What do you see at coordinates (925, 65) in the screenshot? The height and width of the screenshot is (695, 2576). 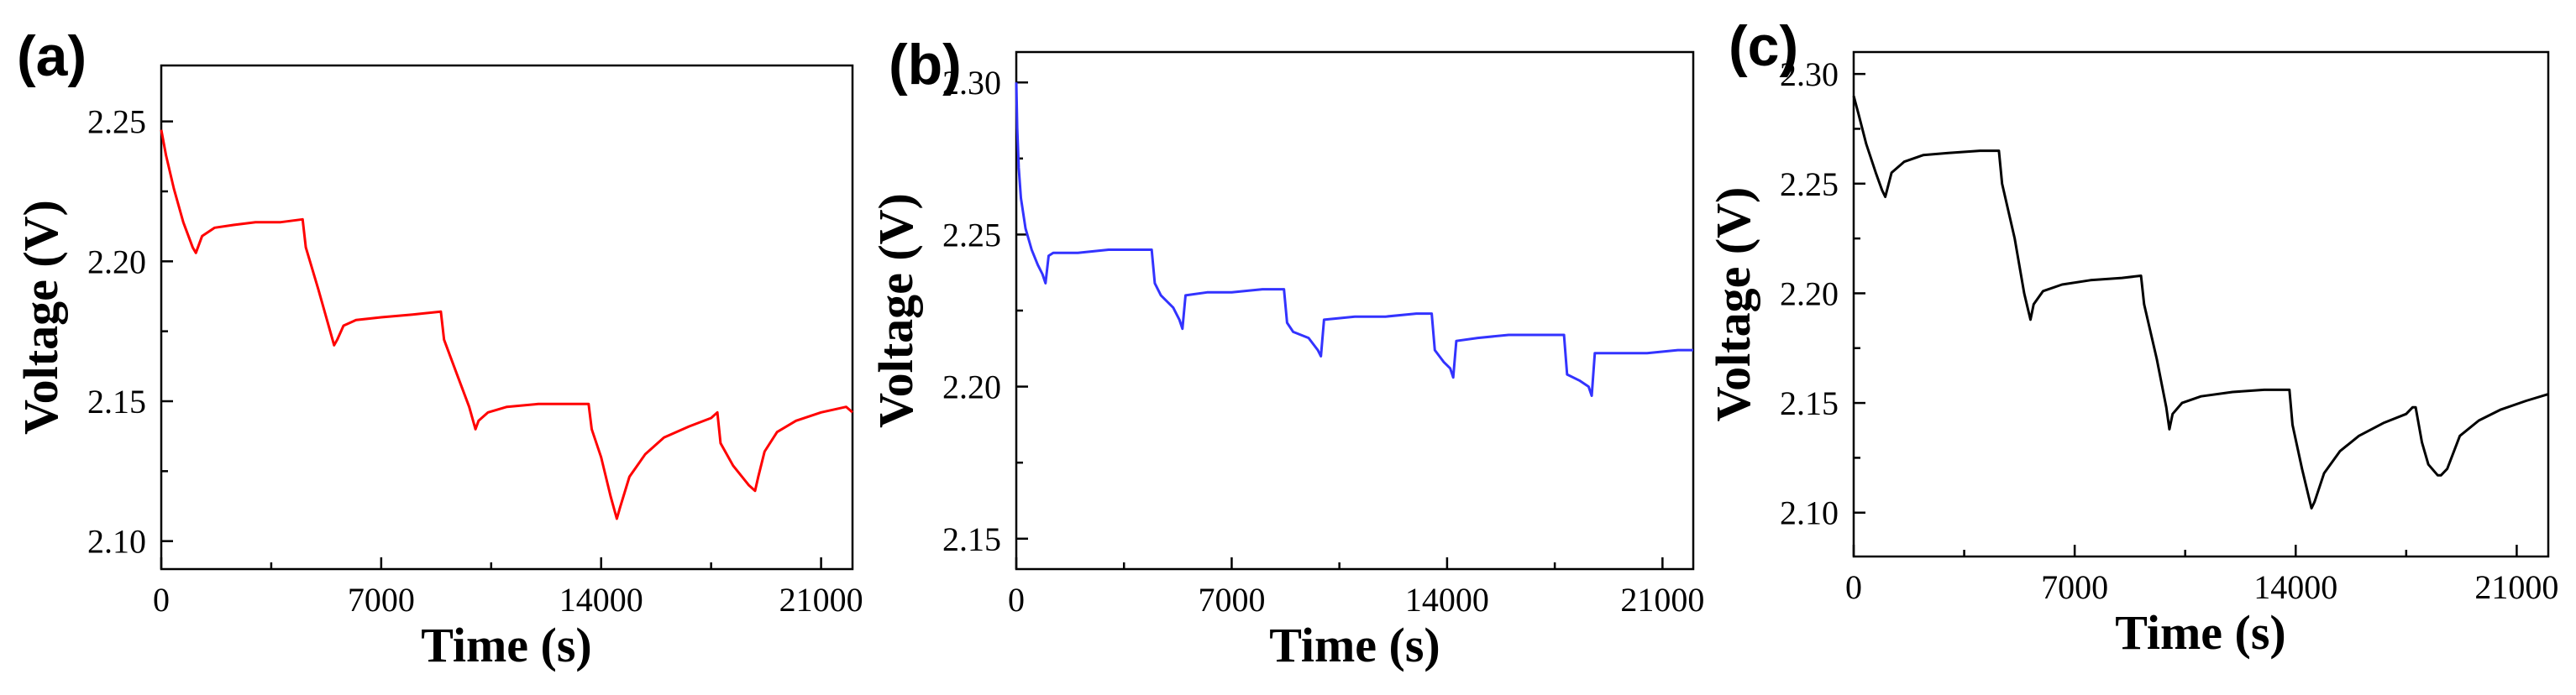 I see `panel-label: (b)` at bounding box center [925, 65].